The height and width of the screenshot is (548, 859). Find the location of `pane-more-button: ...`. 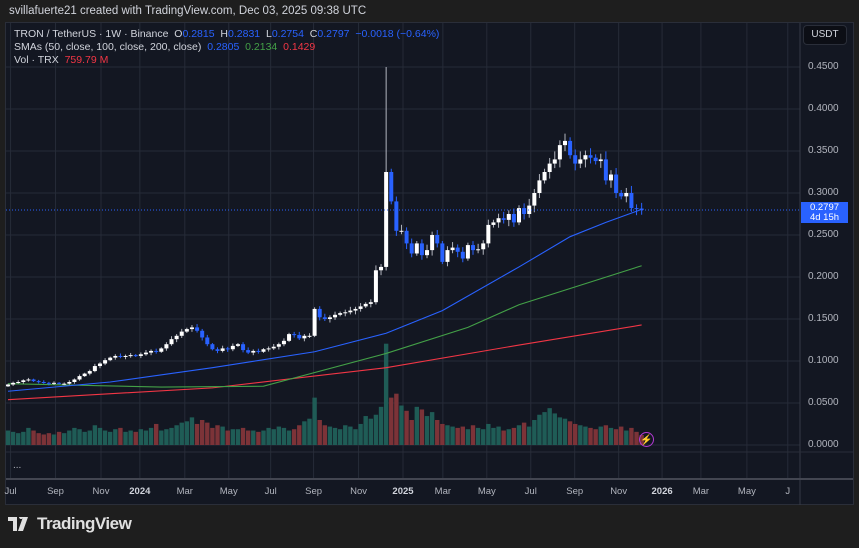

pane-more-button: ... is located at coordinates (17, 465).